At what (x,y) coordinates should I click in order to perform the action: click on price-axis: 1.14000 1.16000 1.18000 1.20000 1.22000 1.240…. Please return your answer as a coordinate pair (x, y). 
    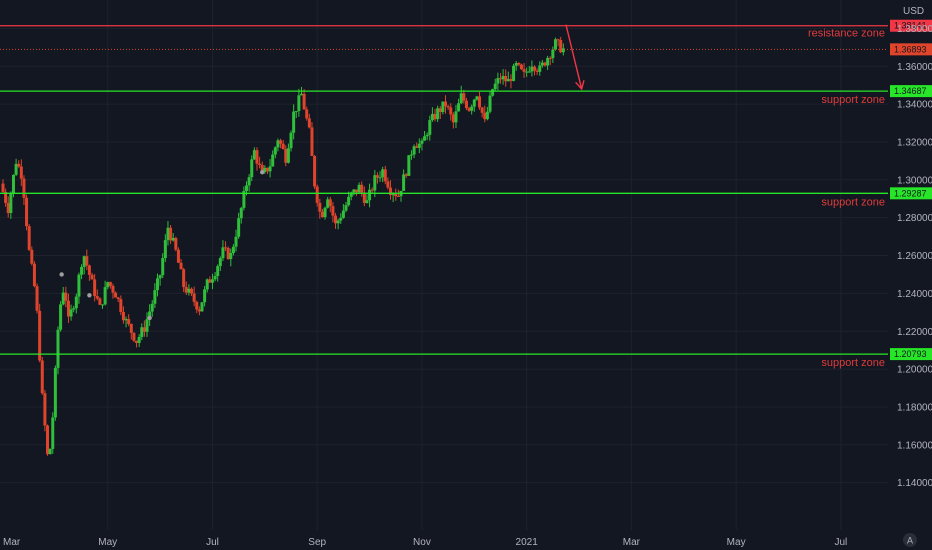
    Looking at the image, I should click on (914, 256).